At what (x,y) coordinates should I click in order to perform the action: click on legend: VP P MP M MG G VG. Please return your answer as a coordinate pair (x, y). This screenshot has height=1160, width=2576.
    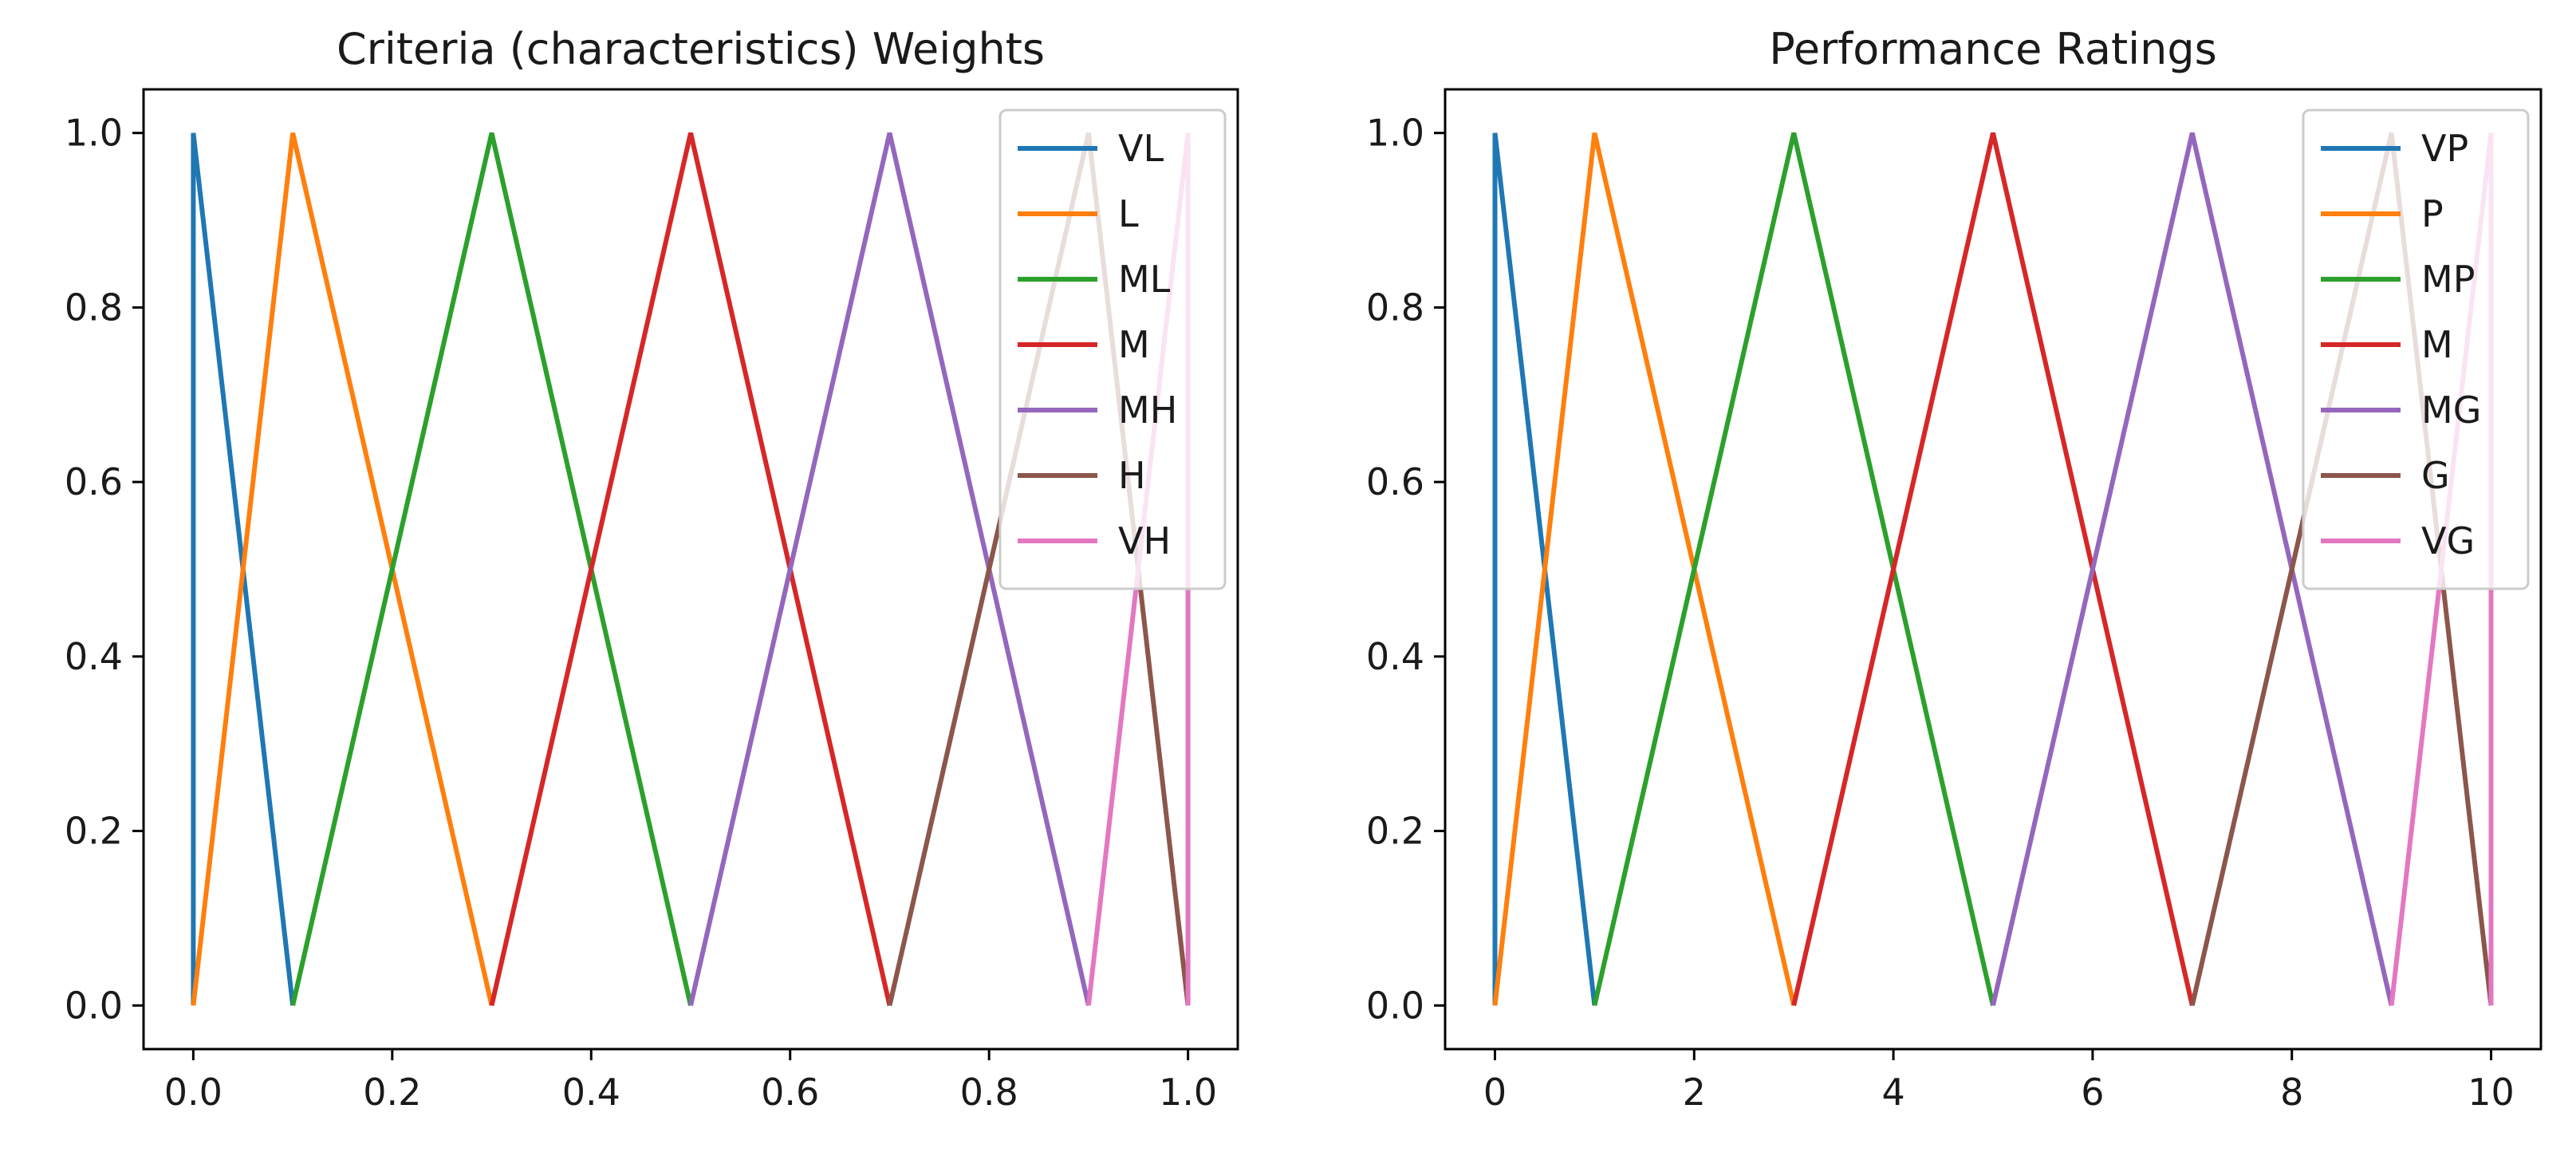
    Looking at the image, I should click on (2416, 349).